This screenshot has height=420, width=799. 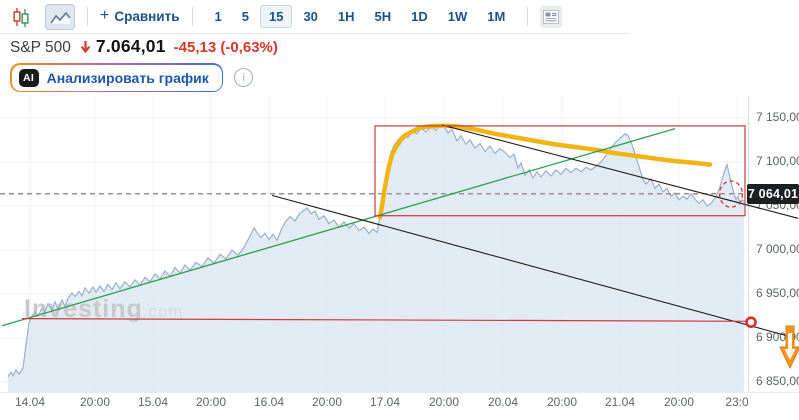 What do you see at coordinates (315, 33) in the screenshot?
I see `toolbar-bottom-border` at bounding box center [315, 33].